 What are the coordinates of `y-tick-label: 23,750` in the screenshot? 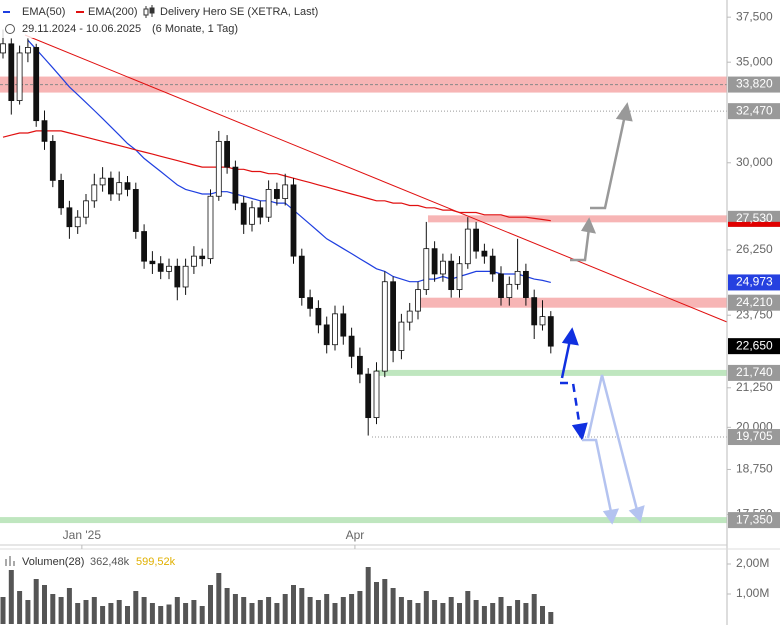 It's located at (754, 314).